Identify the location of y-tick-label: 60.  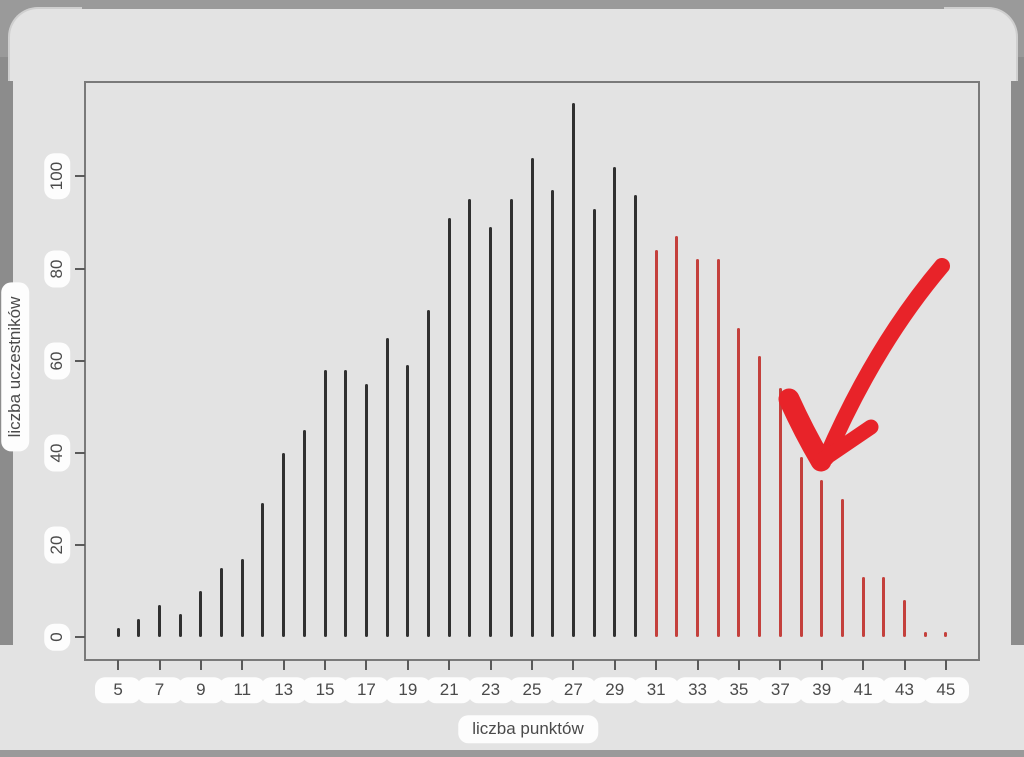
(57, 361).